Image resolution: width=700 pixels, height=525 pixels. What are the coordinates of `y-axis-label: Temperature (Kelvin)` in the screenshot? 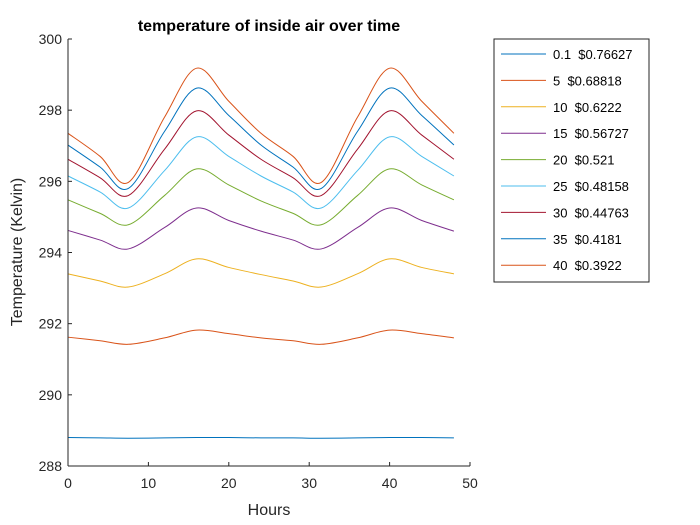 It's located at (17, 252).